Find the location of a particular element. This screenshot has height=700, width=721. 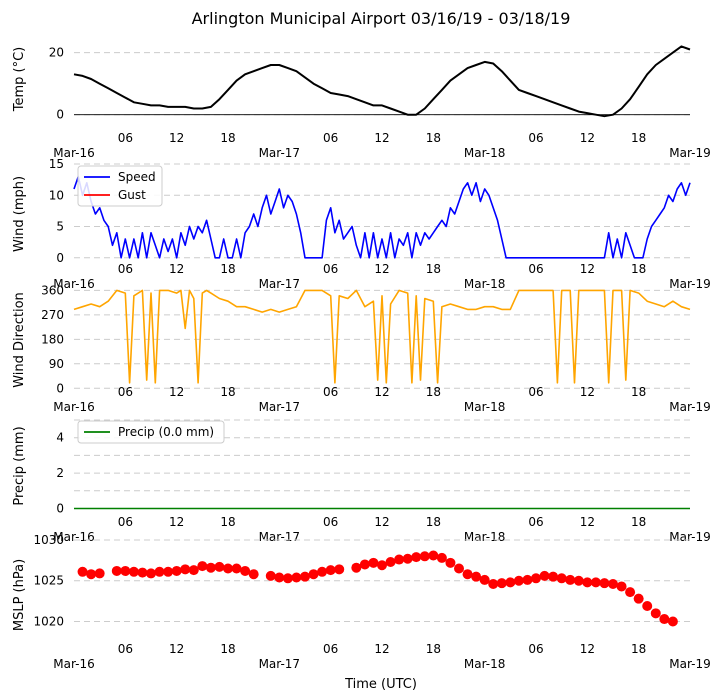

y-axis-label: Wind (mph) is located at coordinates (19, 214).